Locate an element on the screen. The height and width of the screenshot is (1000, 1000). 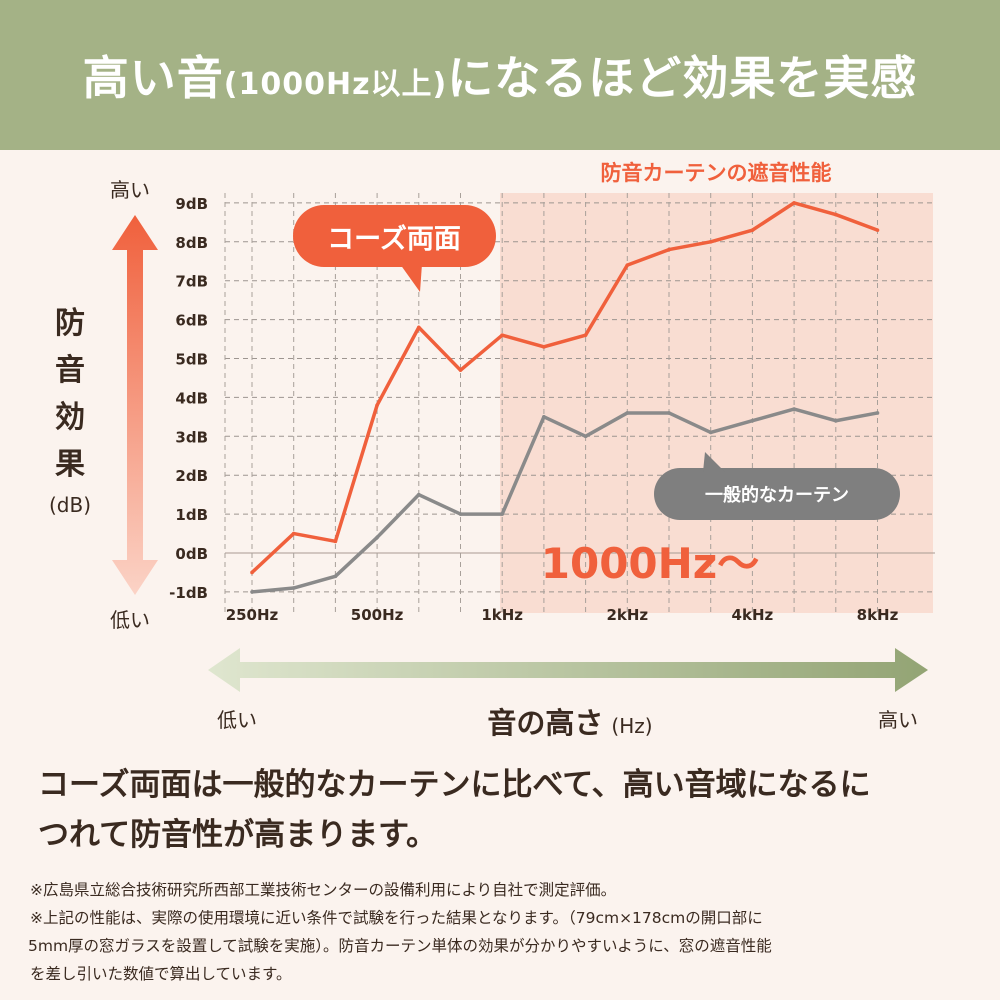
y-tick-label: 7dB is located at coordinates (191, 282).